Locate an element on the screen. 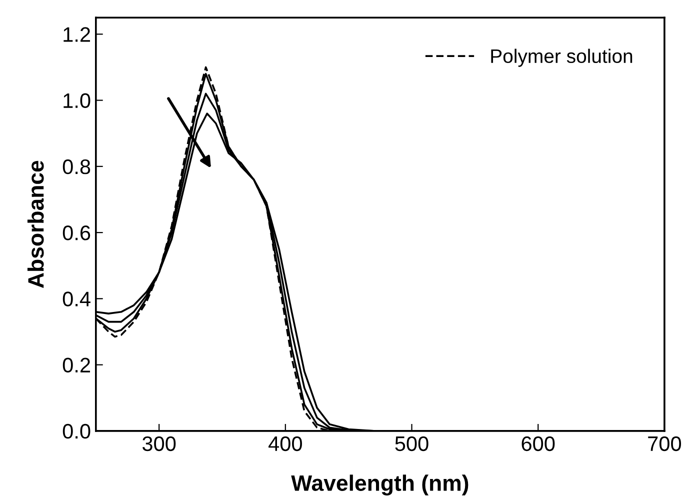  y-tick-label: 0.4 is located at coordinates (76, 299).